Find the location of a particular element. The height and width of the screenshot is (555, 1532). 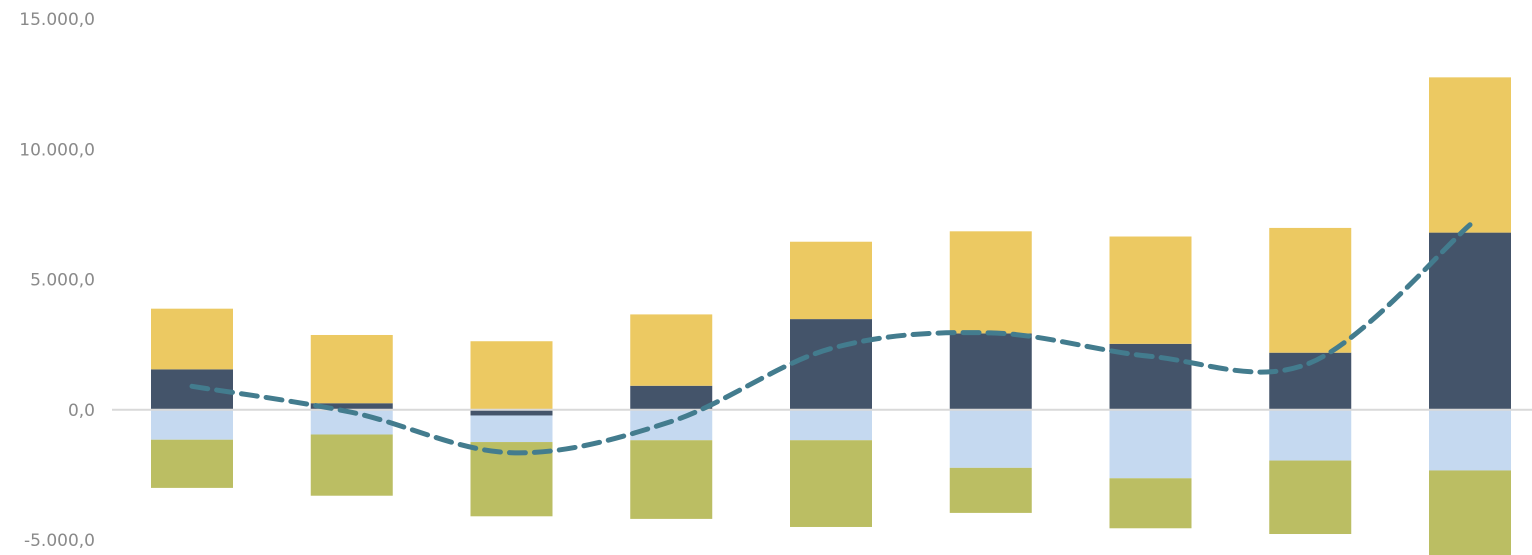

y-tick-label: 5.000,0 is located at coordinates (62, 281).